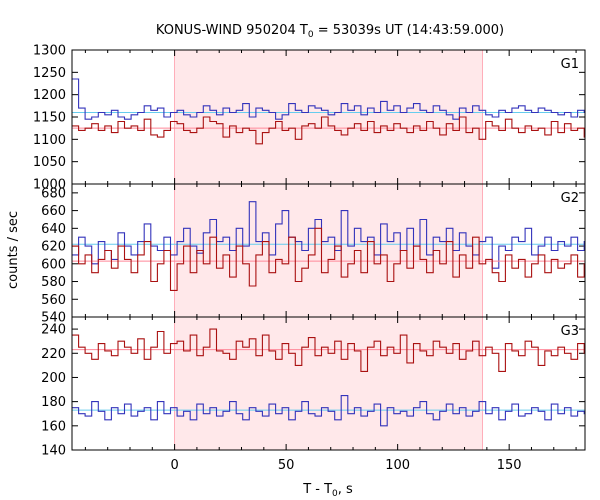  Describe the element at coordinates (570, 331) in the screenshot. I see `panel-label: G3` at that location.